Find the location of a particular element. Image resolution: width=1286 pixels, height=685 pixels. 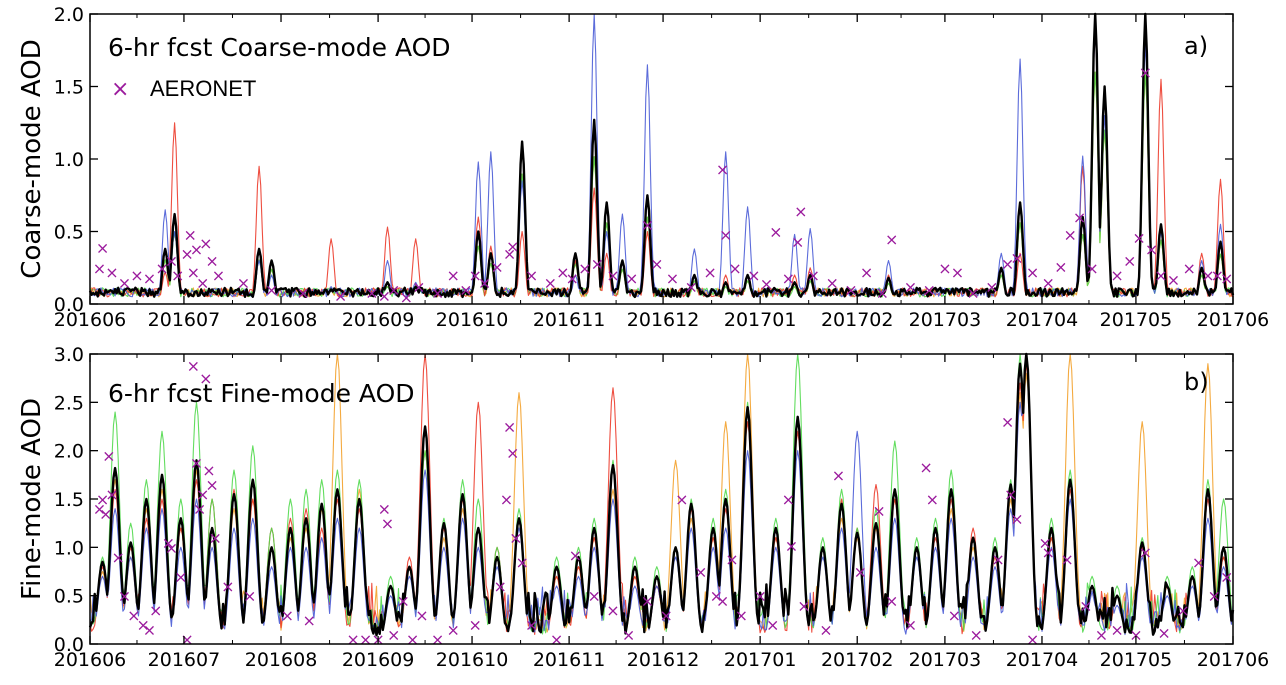

legend: × AERONET is located at coordinates (183, 89).